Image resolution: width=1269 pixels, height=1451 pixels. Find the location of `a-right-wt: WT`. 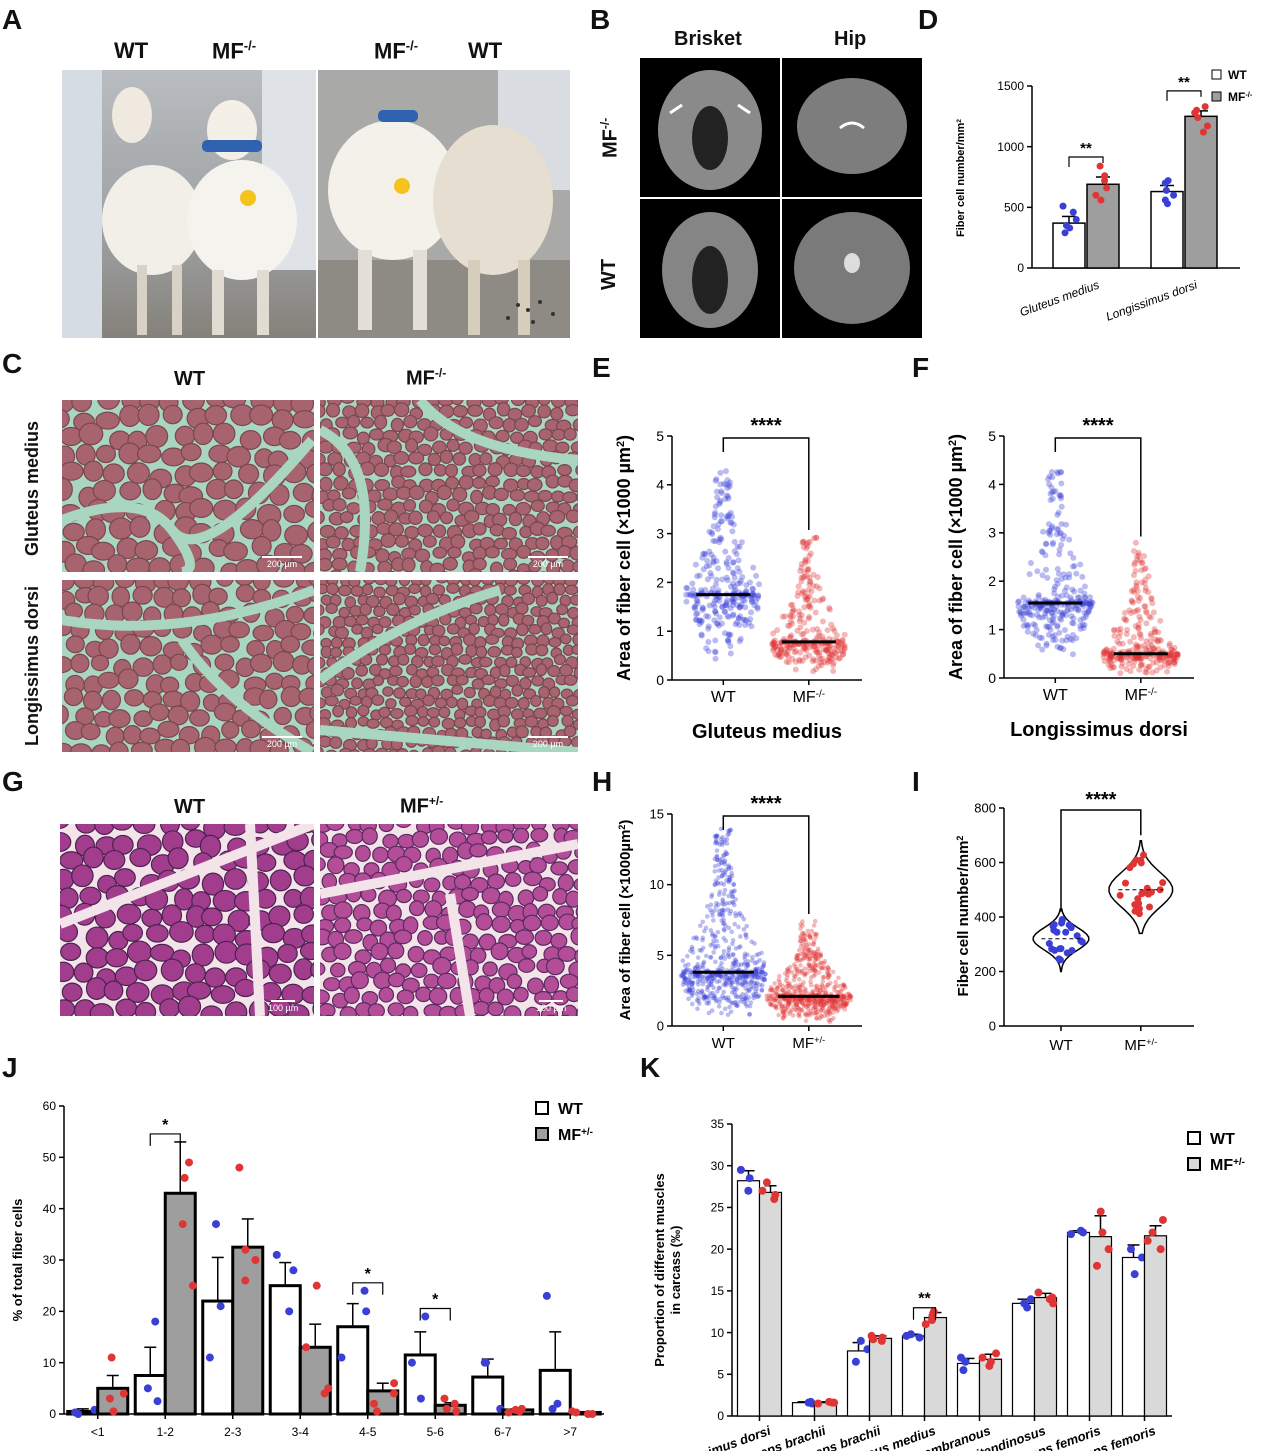

a-right-wt: WT is located at coordinates (485, 50).